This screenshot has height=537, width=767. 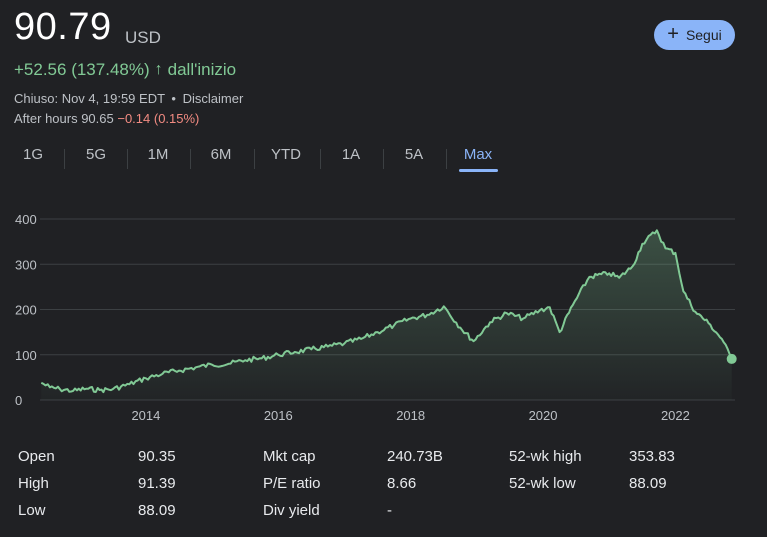 I want to click on market-status: Chiuso: Nov 4, 19:59 EDT • Disclaimer, so click(x=128, y=98).